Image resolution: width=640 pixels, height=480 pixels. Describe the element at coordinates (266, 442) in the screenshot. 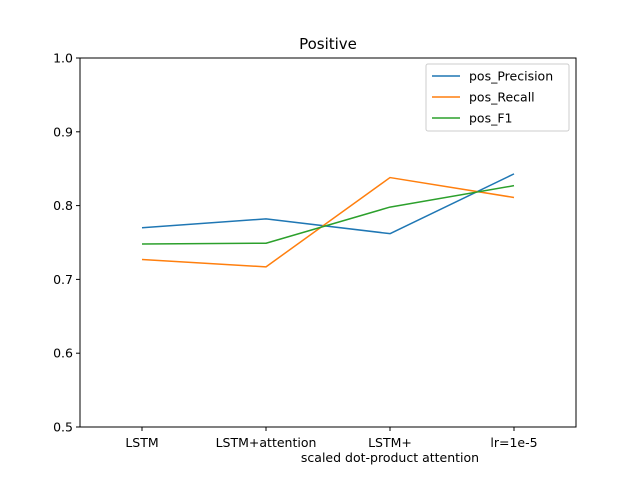

I see `x-tick-label: LSTM+attention` at that location.